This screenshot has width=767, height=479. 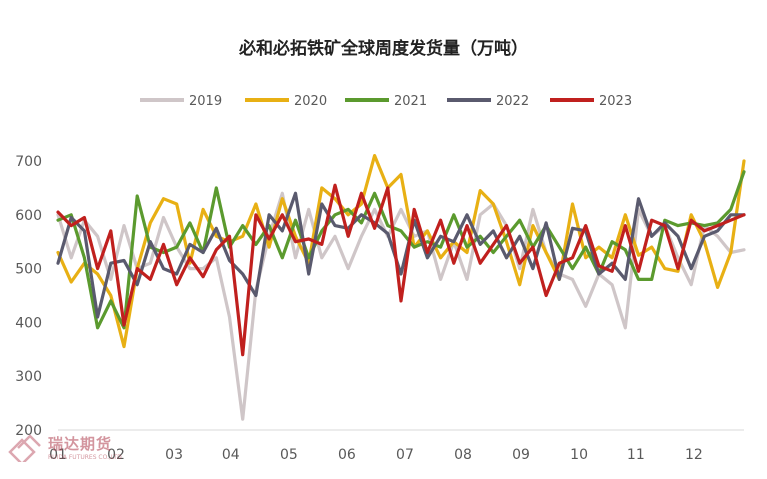 I want to click on x-tick-label: 01, so click(x=58, y=455).